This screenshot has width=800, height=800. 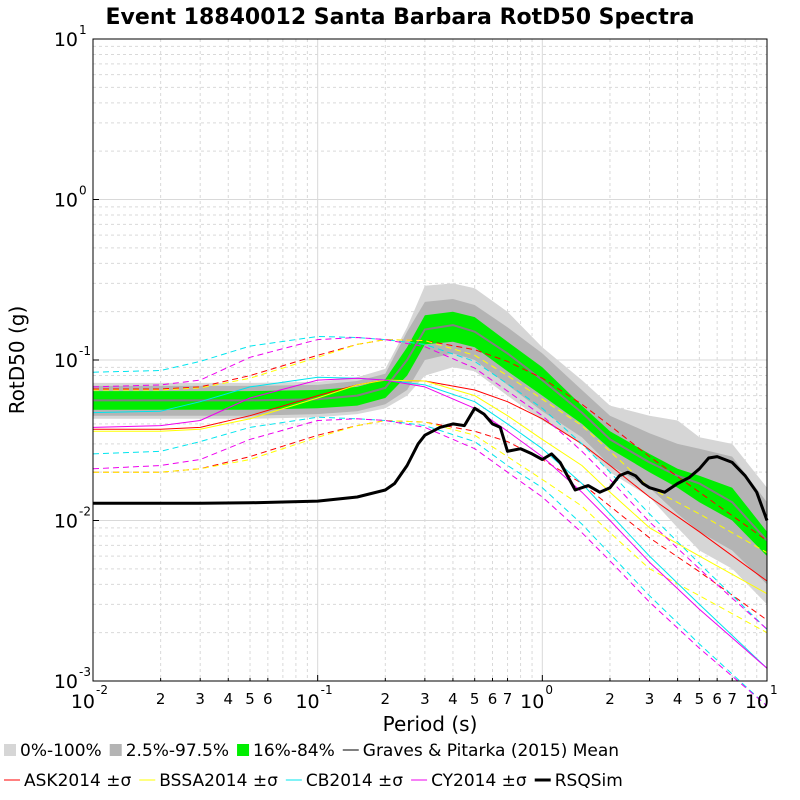 What do you see at coordinates (177, 751) in the screenshot?
I see `legend-label: 2.5%-97.5%` at bounding box center [177, 751].